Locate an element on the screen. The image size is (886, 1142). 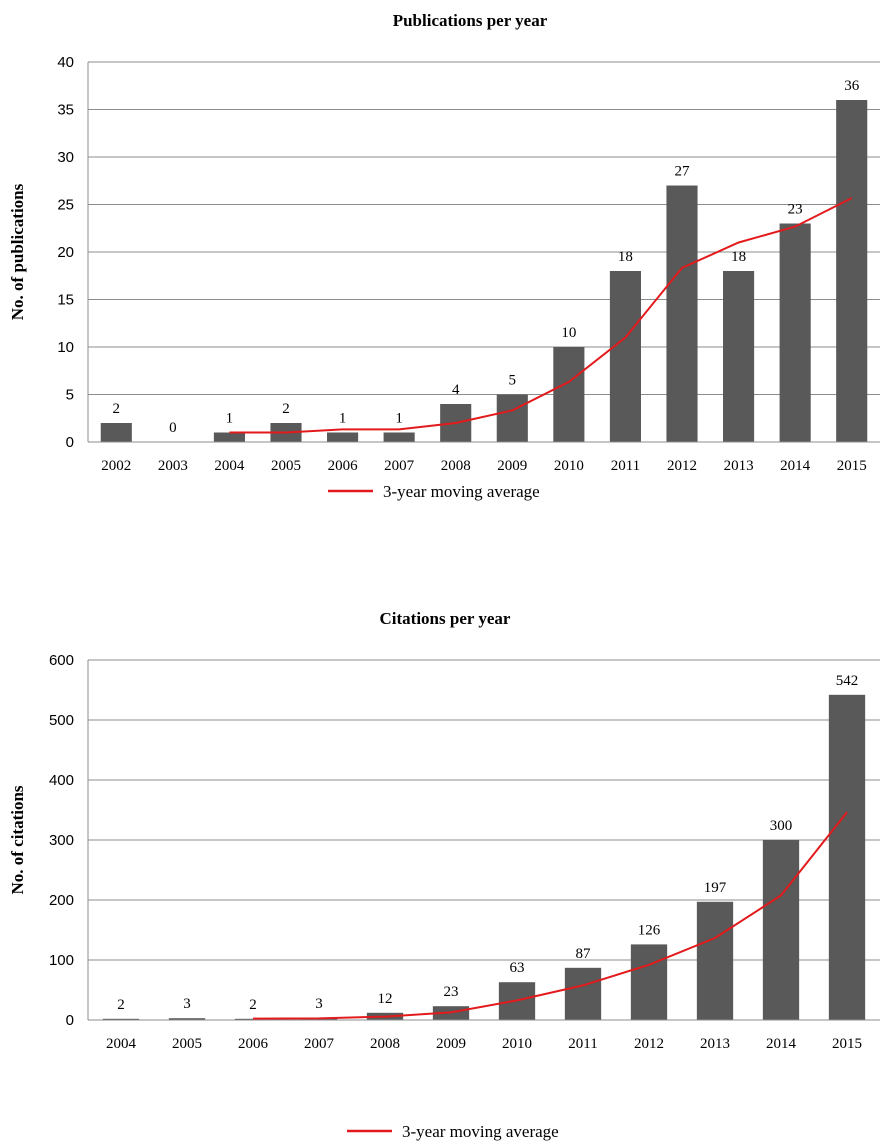
bar-value-label: 63 is located at coordinates (517, 968).